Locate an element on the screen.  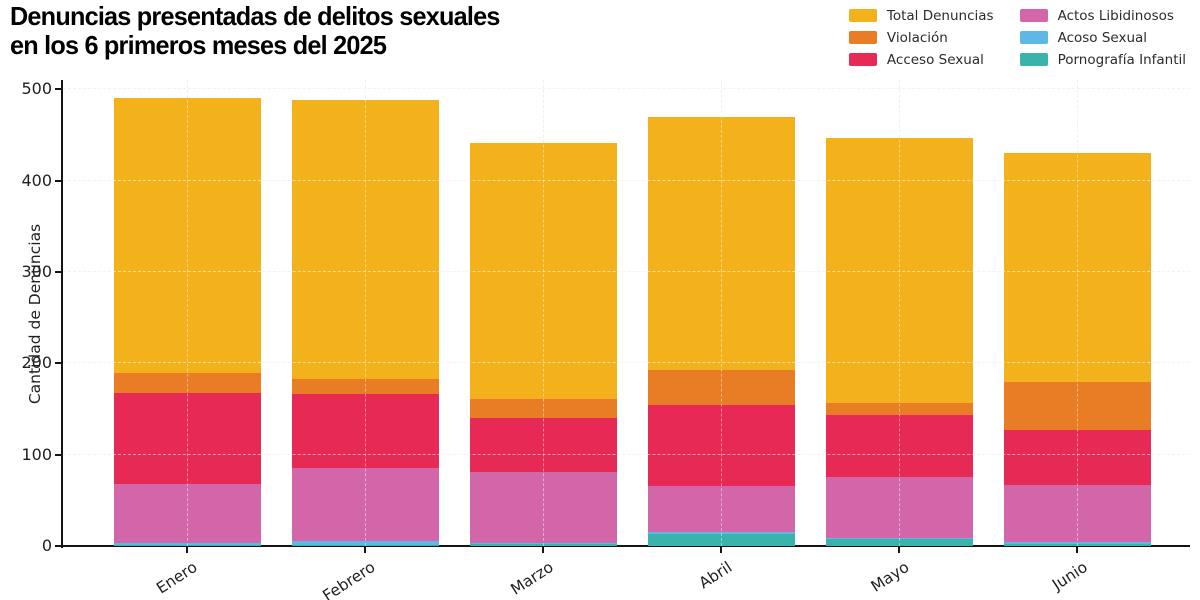
bar-abril is located at coordinates (721, 313).